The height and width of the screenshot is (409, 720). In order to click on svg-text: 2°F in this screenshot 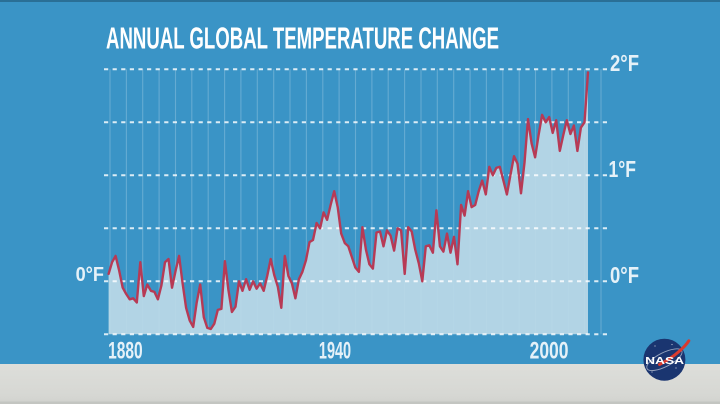, I will do `click(624, 63)`.